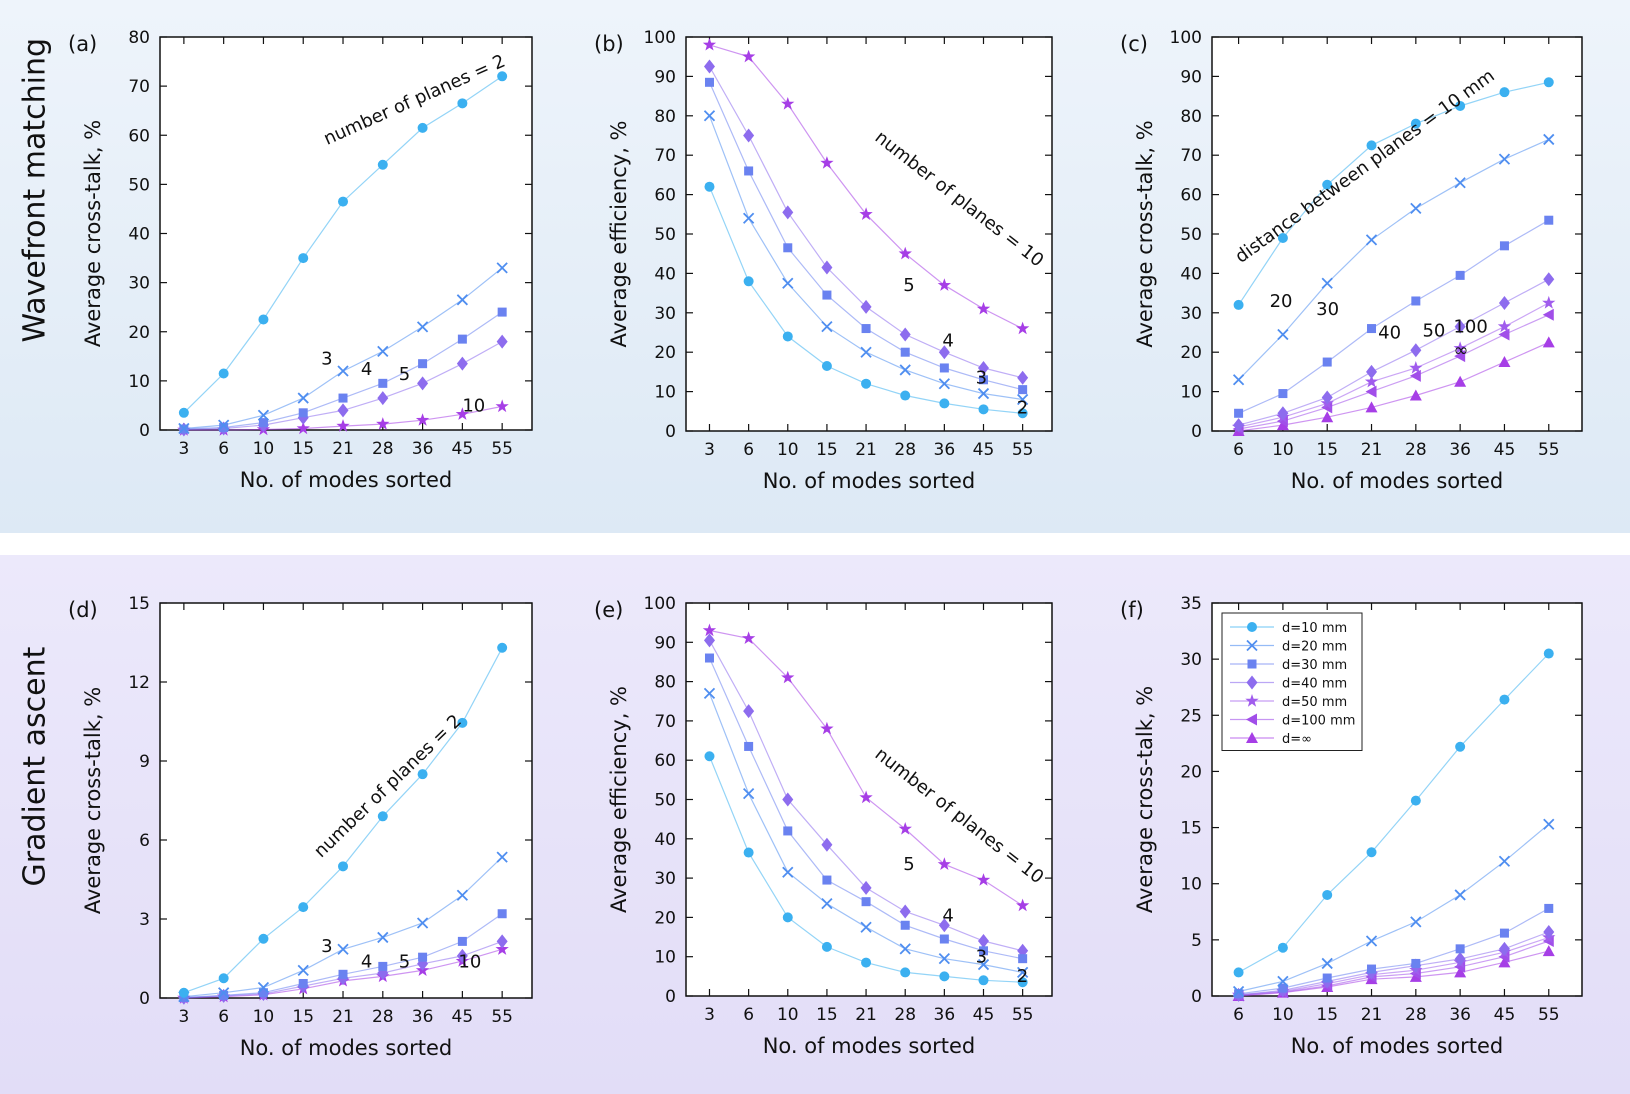 This screenshot has height=1094, width=1630. I want to click on y-tick-label: 20, so click(665, 353).